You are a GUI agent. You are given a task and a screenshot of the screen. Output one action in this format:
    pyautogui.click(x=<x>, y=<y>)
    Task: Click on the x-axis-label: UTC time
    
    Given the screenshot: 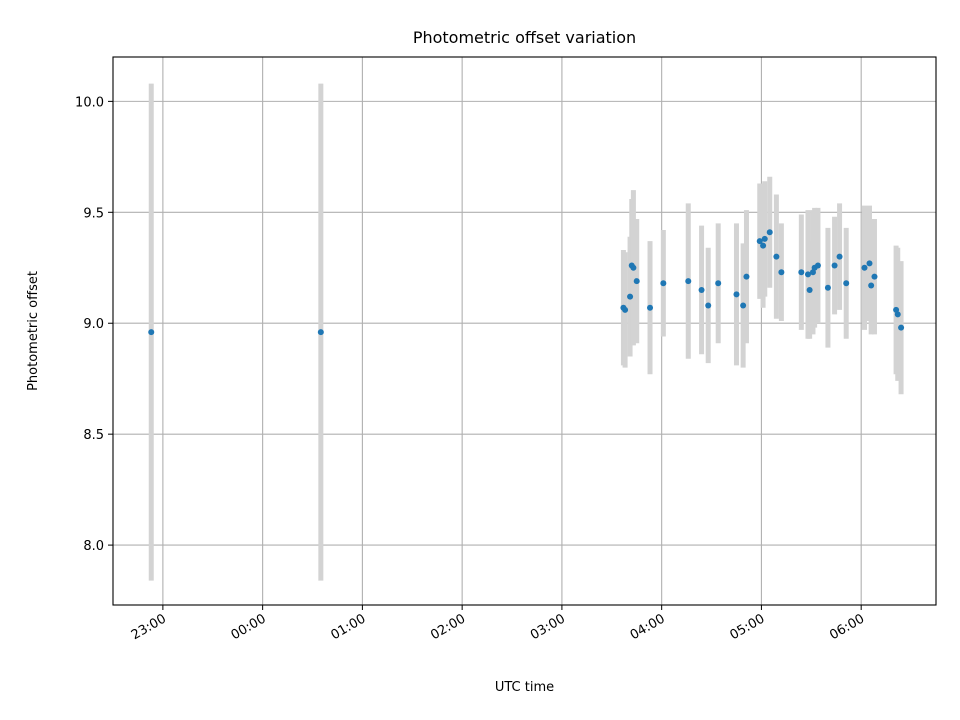 What is the action you would take?
    pyautogui.click(x=524, y=687)
    